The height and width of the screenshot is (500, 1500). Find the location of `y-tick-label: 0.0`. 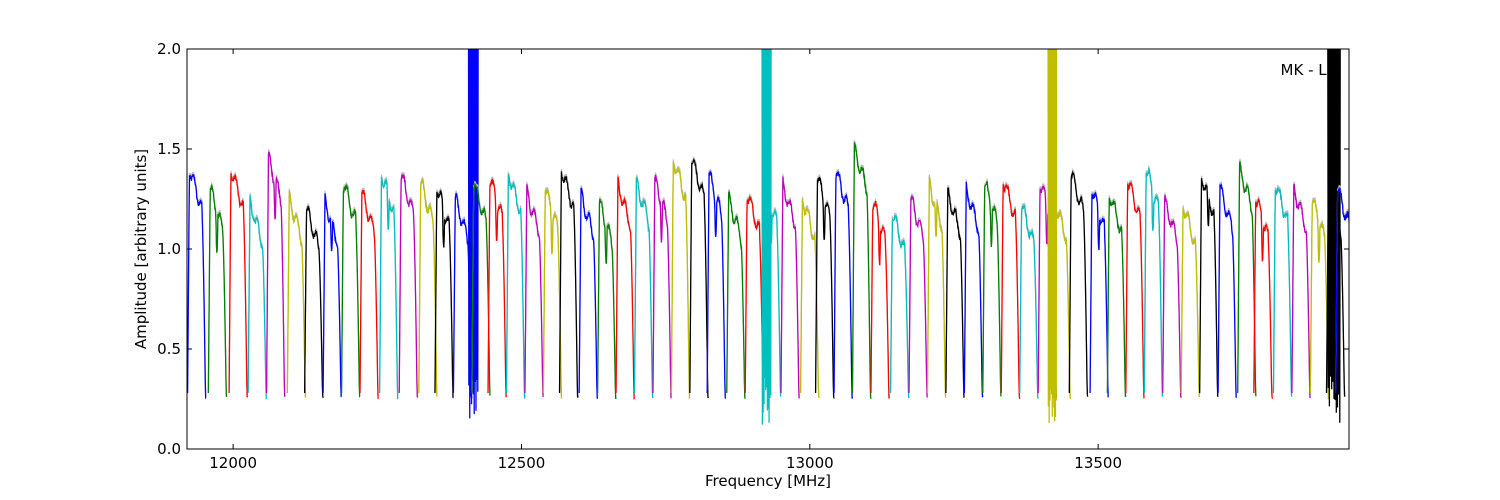

y-tick-label: 0.0 is located at coordinates (169, 449).